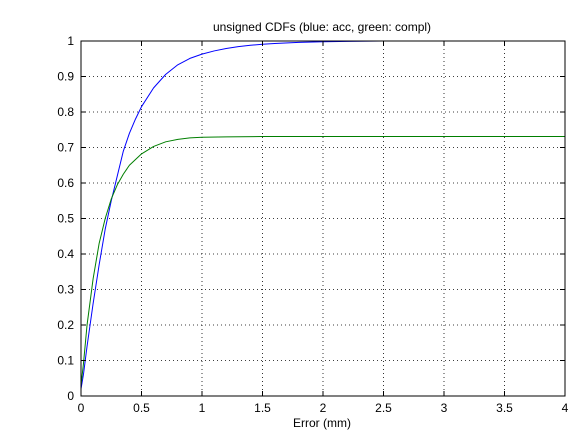 The height and width of the screenshot is (432, 576). Describe the element at coordinates (65, 254) in the screenshot. I see `y-tick-label: 0.4` at that location.